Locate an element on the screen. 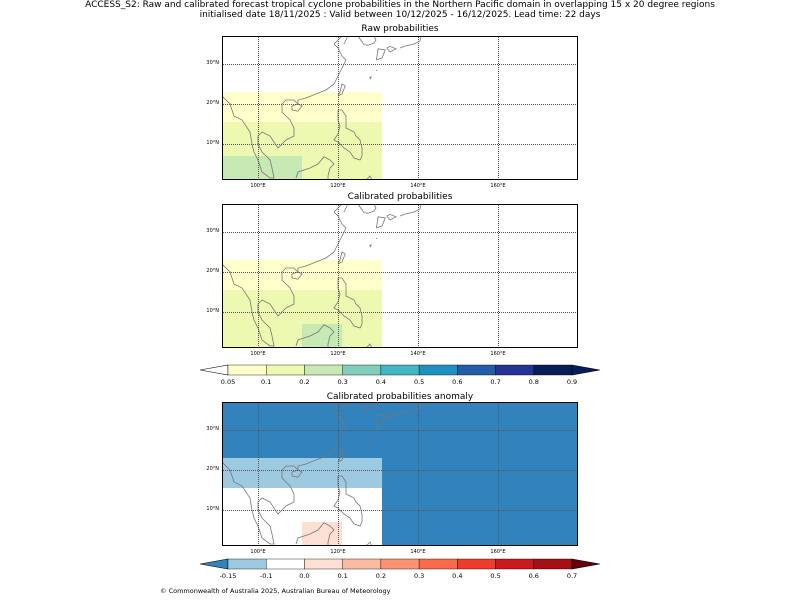 The image size is (800, 600). colorbar-tick-label: -0.1 is located at coordinates (266, 576).